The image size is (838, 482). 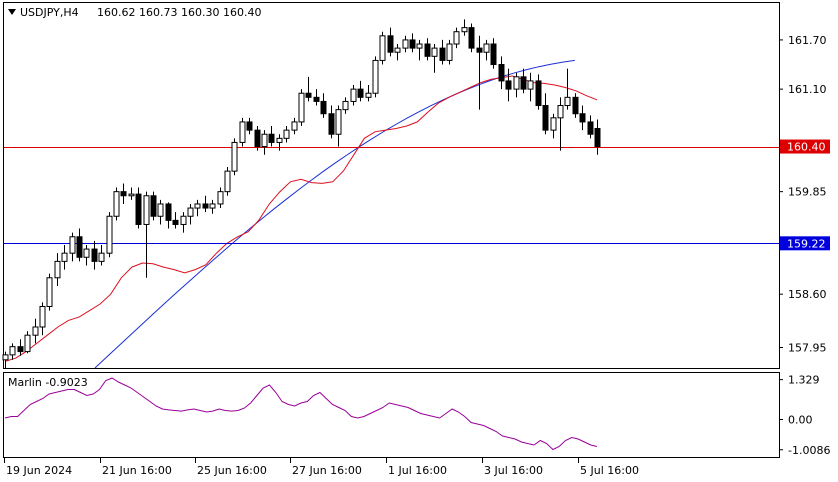 I want to click on triangle-down-icon, so click(x=12, y=12).